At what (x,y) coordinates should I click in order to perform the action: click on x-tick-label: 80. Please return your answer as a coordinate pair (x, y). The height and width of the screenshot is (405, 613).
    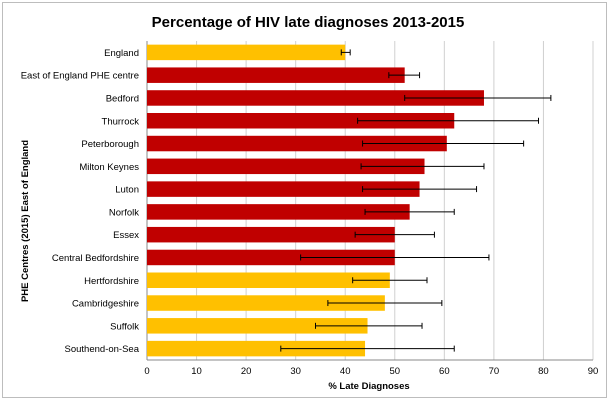
    Looking at the image, I should click on (543, 371).